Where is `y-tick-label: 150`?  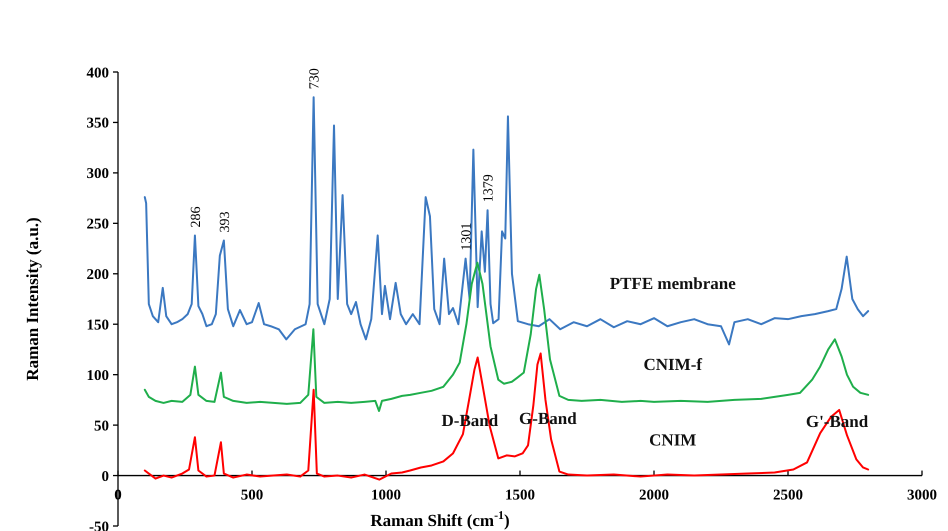
y-tick-label: 150 is located at coordinates (97, 325).